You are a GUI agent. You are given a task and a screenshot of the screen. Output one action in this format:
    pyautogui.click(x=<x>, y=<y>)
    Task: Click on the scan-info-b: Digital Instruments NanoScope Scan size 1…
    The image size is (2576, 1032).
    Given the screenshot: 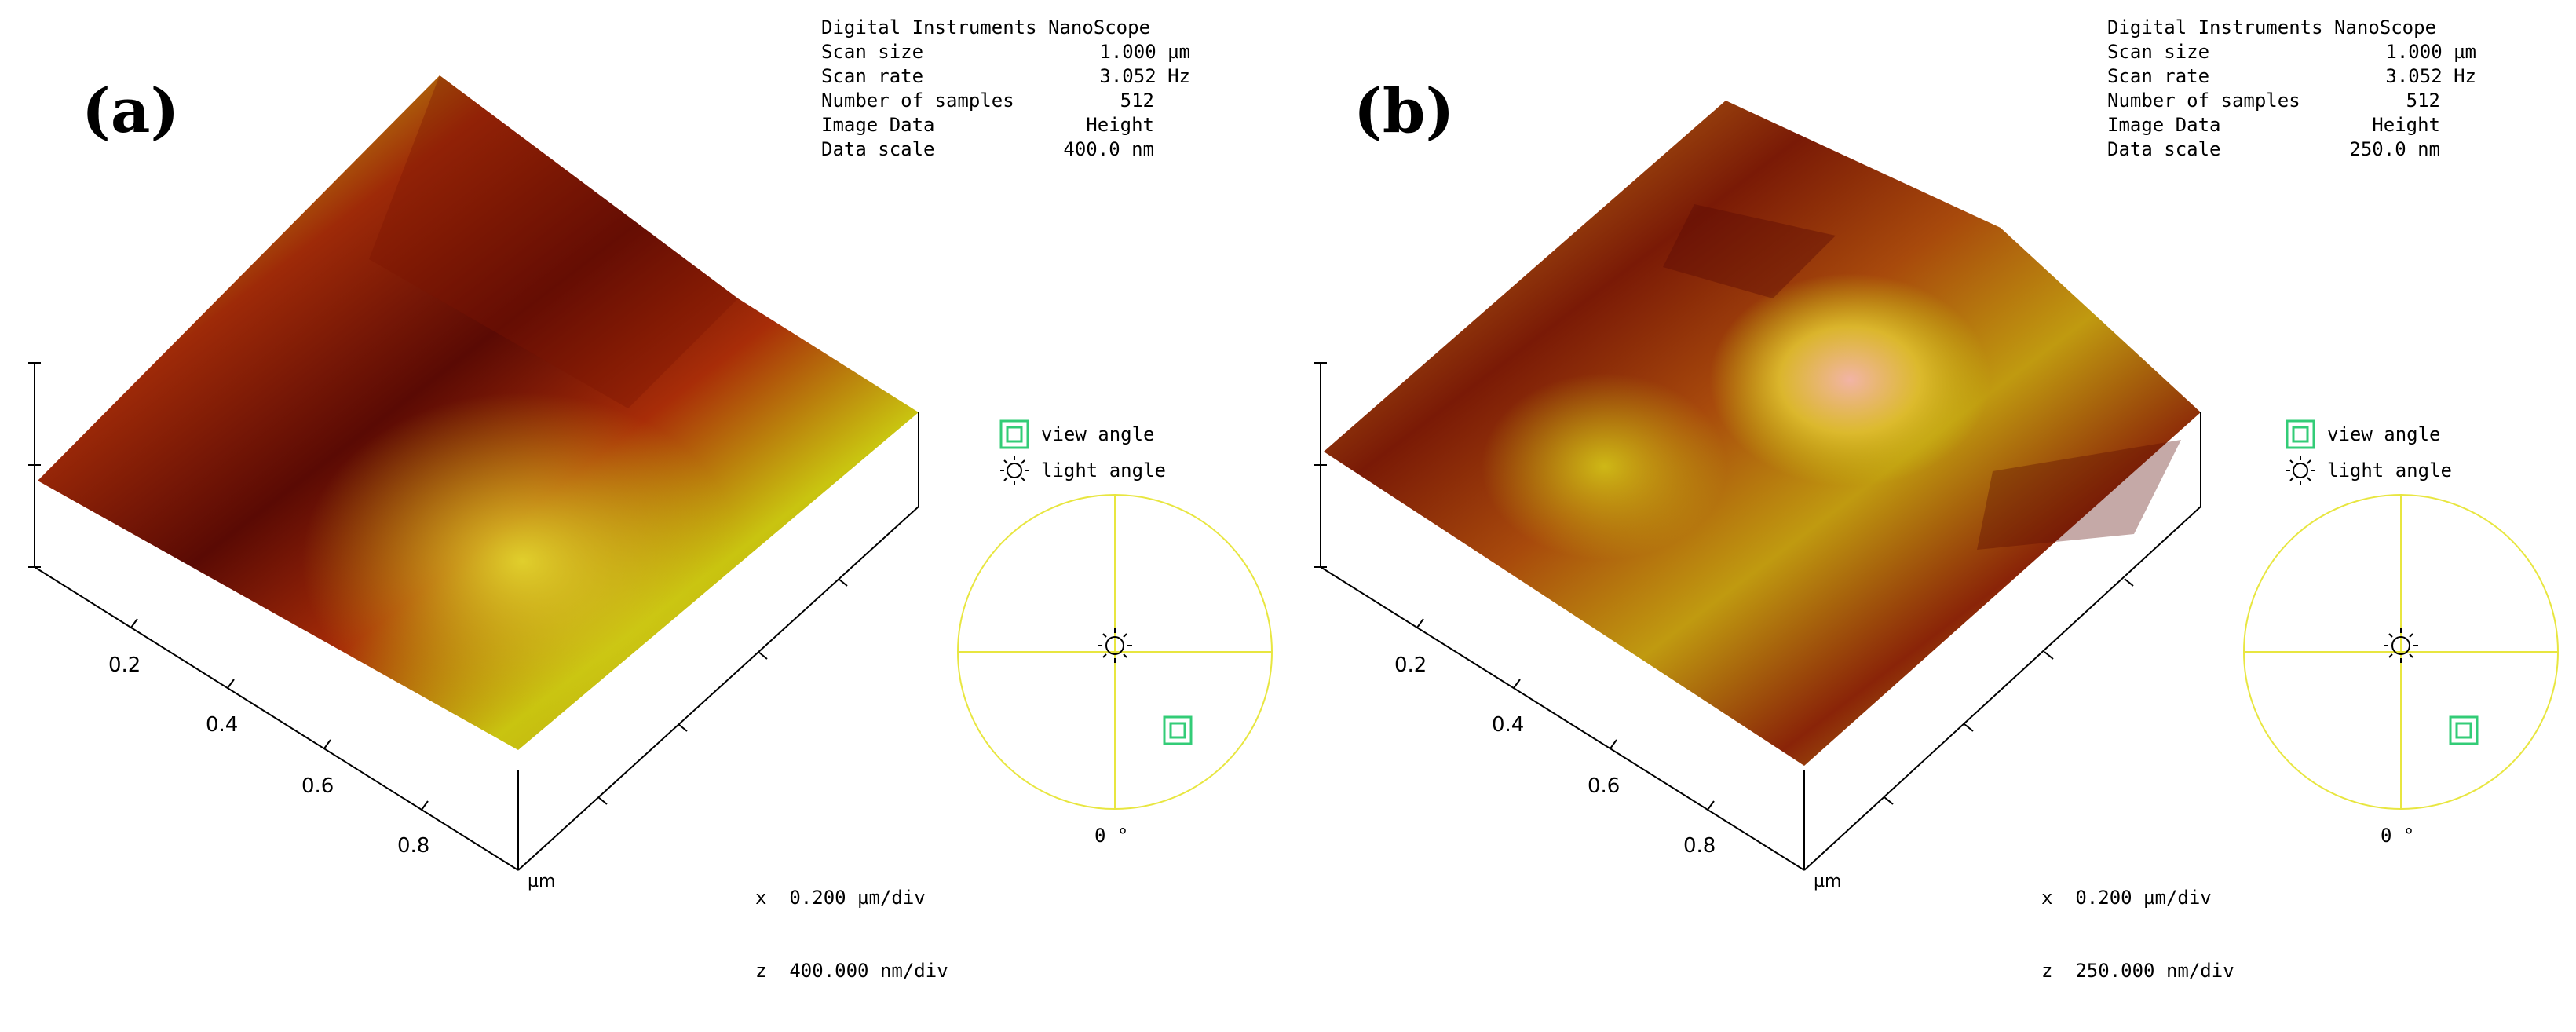 What is the action you would take?
    pyautogui.click(x=2291, y=89)
    